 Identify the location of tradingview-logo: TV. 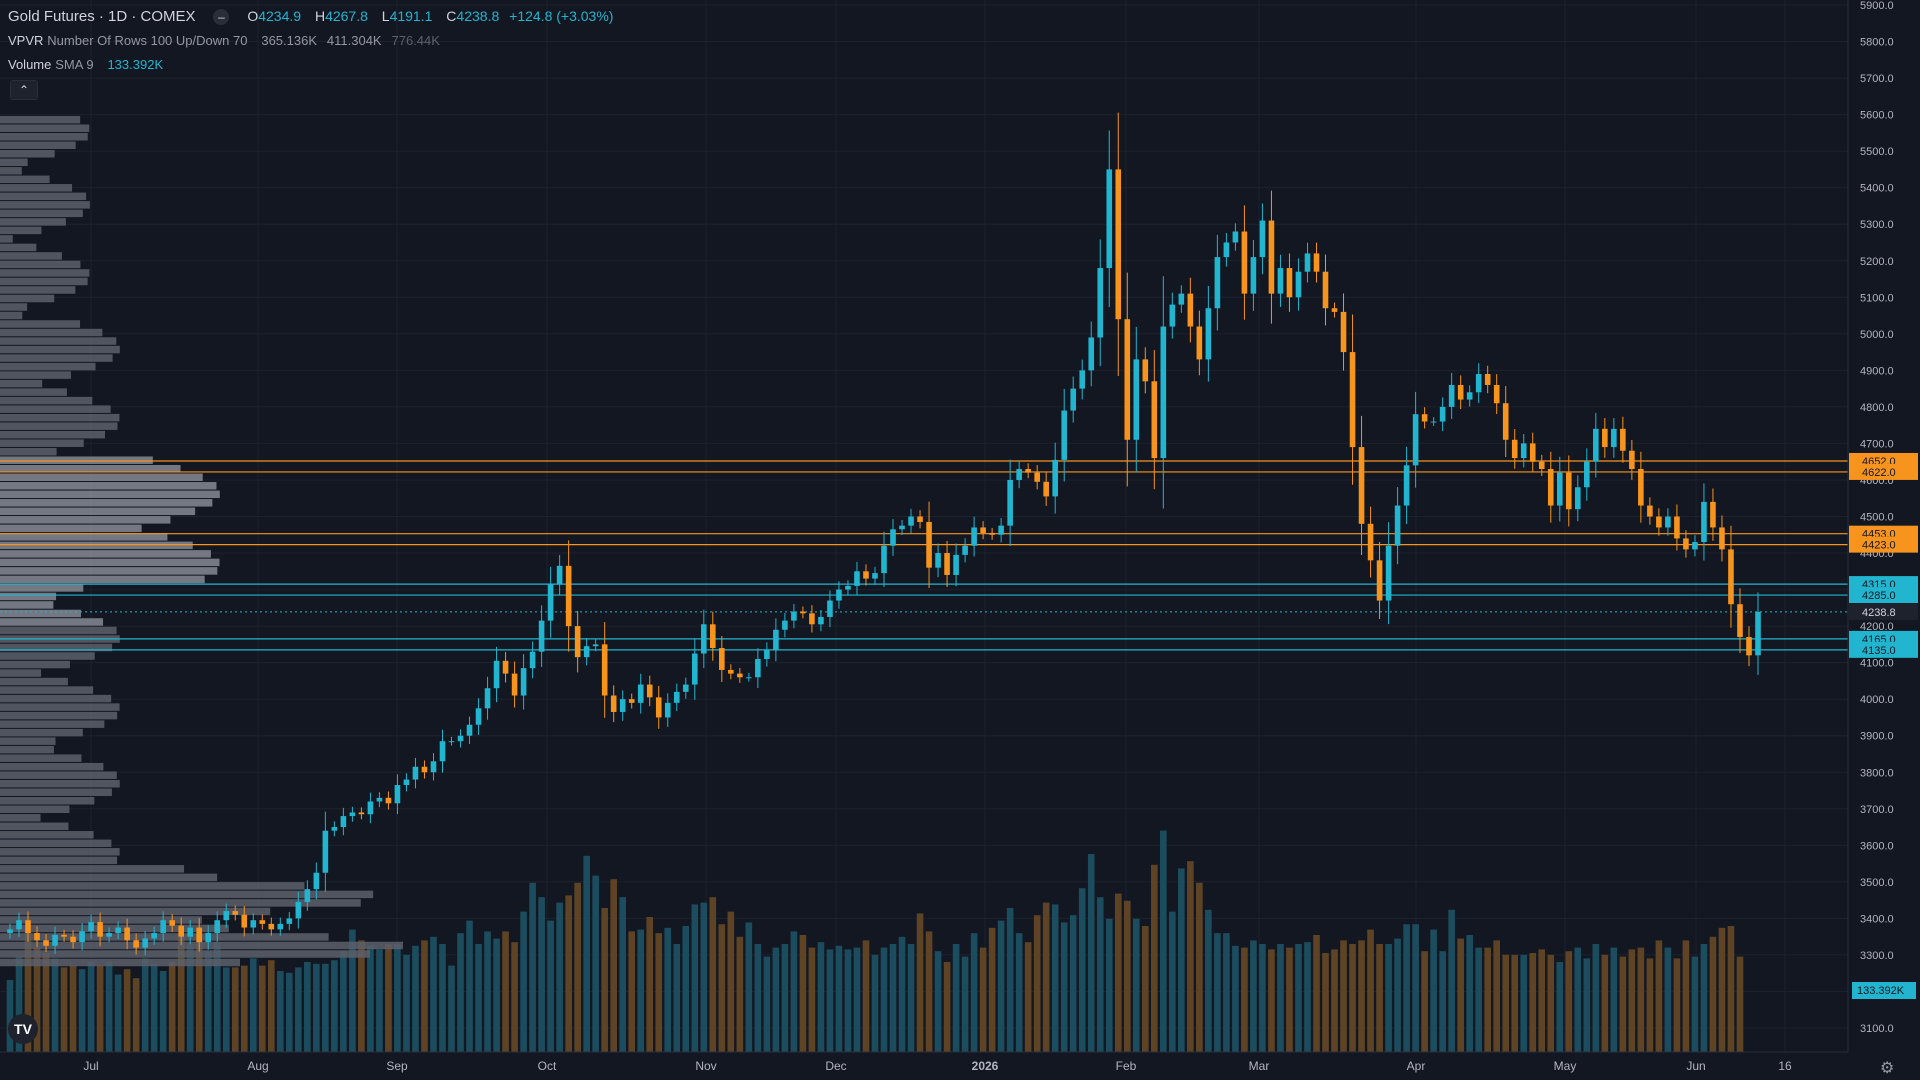
(23, 1029).